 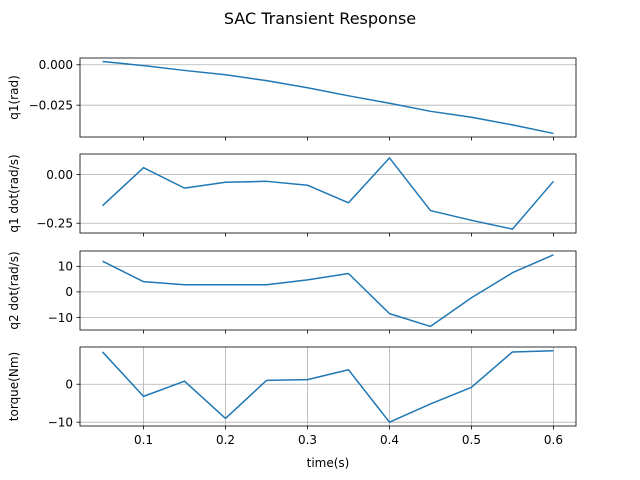 I want to click on y-axis-label: torque(Nm), so click(x=14, y=386).